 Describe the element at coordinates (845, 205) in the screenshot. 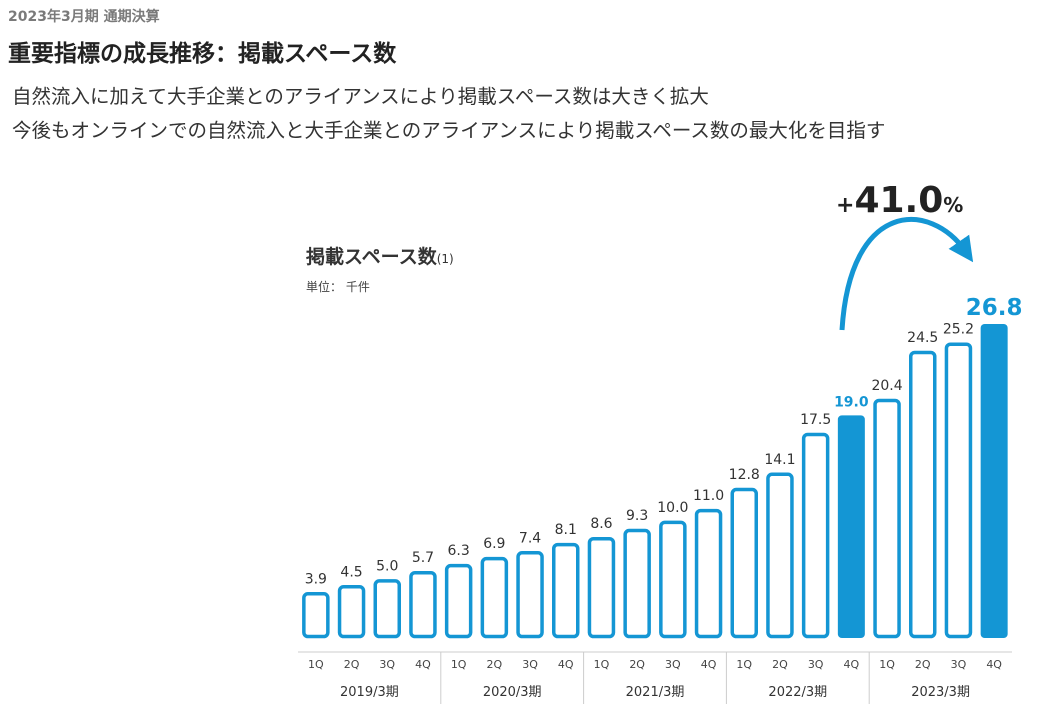

I see `growth-sign: +` at that location.